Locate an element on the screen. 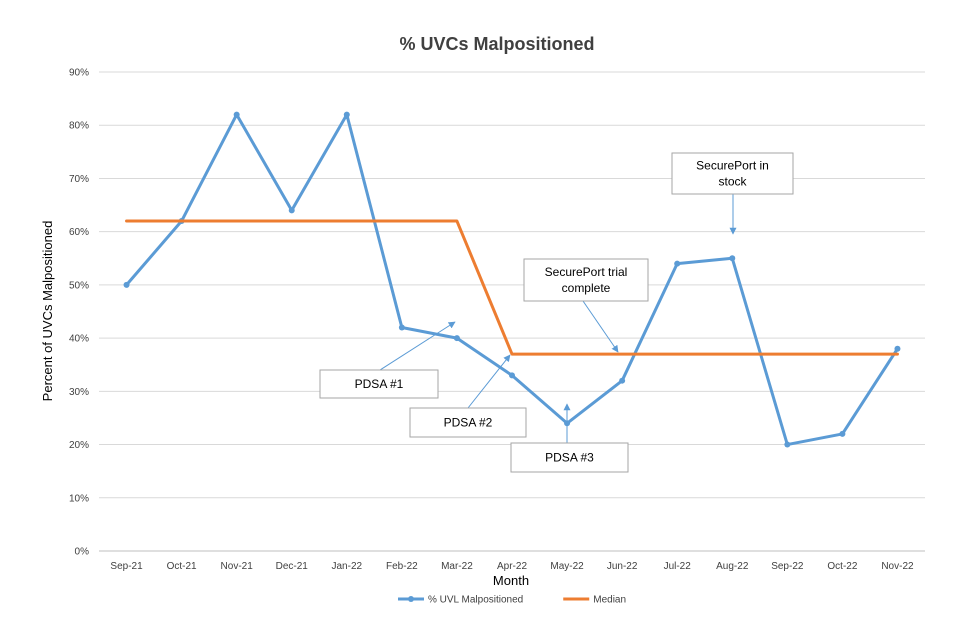 This screenshot has height=625, width=980. x-tick-label: Jul-22 is located at coordinates (678, 566).